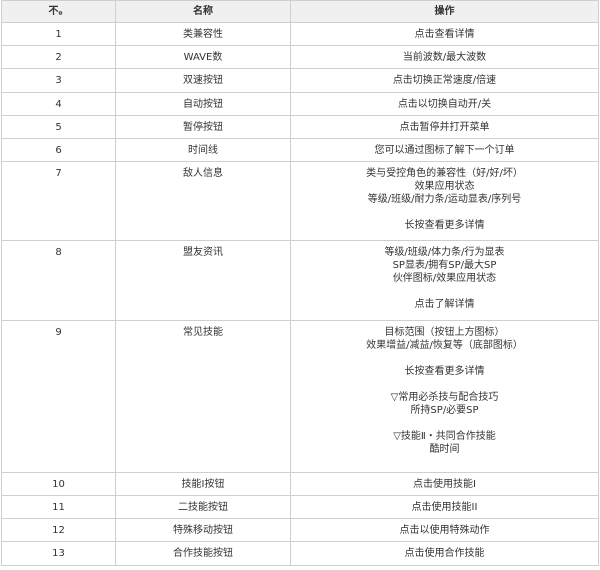 This screenshot has height=570, width=600. I want to click on action-cell: 点击切换正常速度/倍速, so click(444, 80).